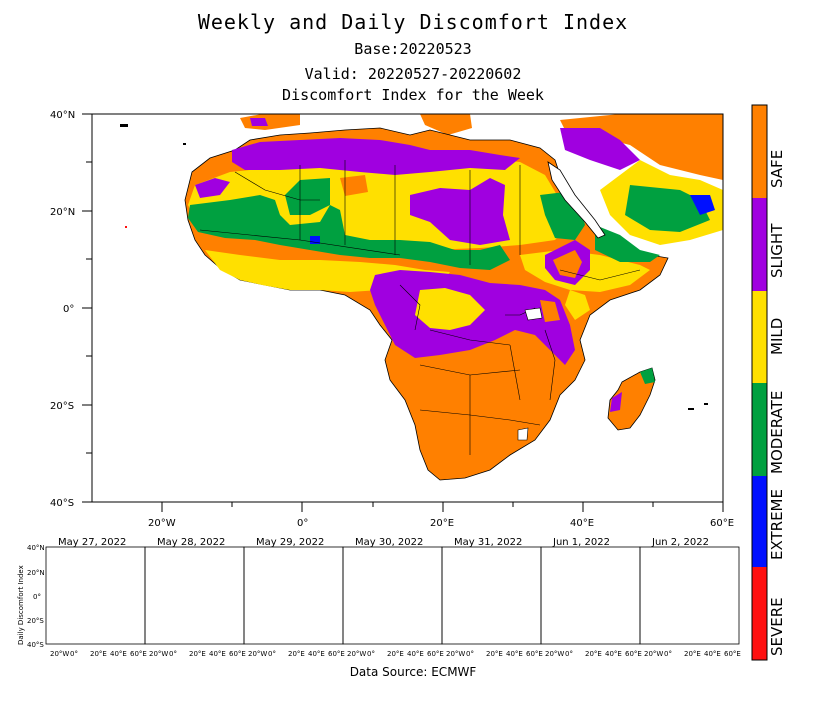 Image resolution: width=826 pixels, height=702 pixels. What do you see at coordinates (777, 626) in the screenshot?
I see `legend-label-severe: SEVERE` at bounding box center [777, 626].